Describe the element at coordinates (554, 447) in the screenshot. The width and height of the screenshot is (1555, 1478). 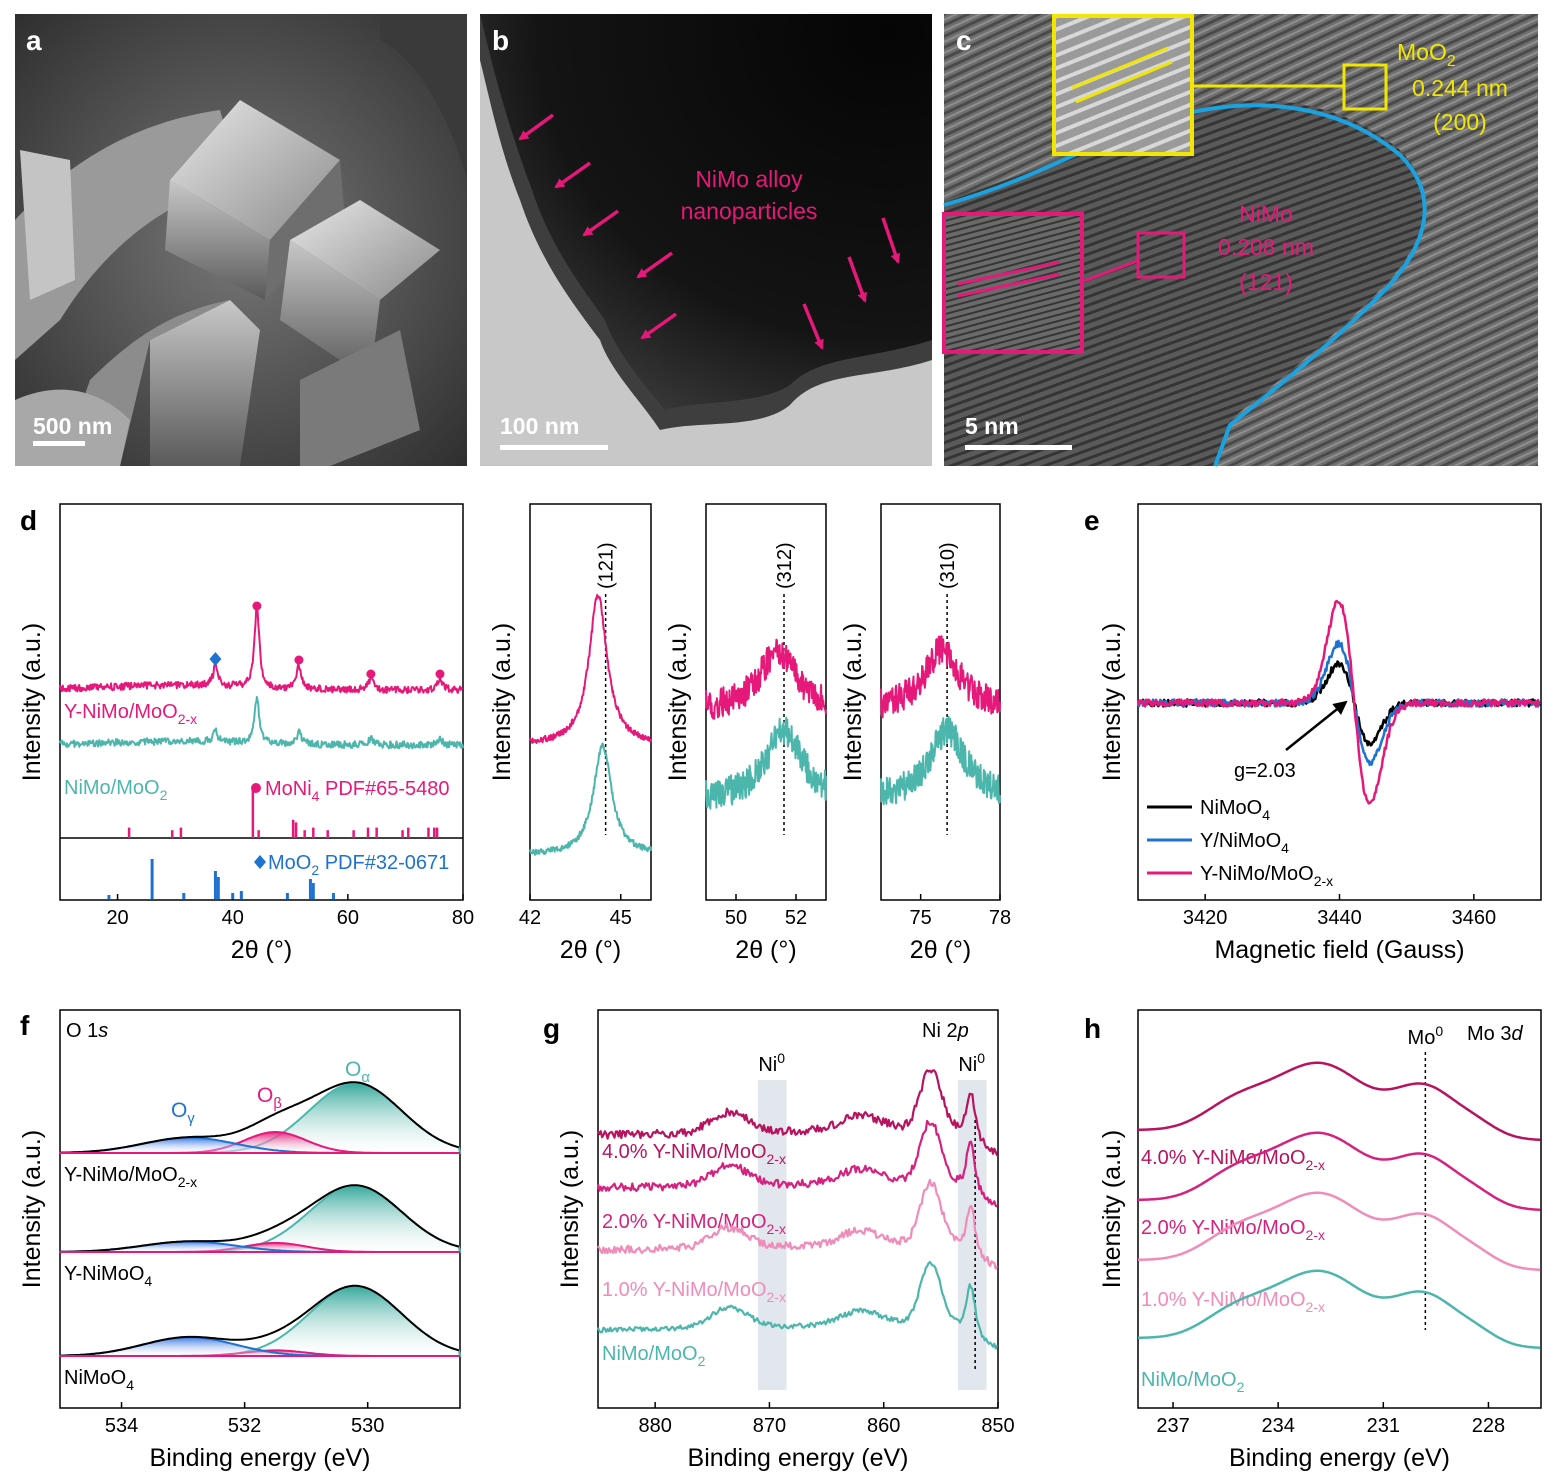
I see `scale-bar-b` at that location.